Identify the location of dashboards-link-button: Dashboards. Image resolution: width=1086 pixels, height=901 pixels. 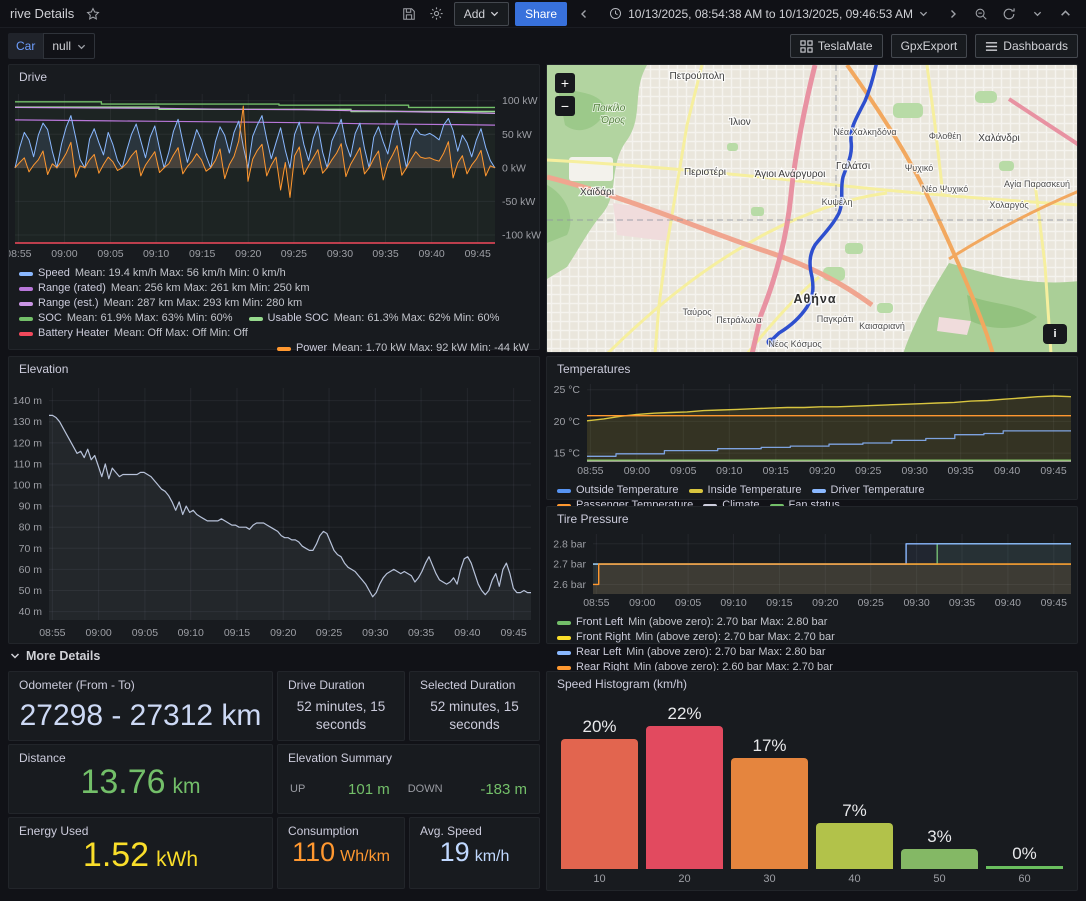
(1026, 46).